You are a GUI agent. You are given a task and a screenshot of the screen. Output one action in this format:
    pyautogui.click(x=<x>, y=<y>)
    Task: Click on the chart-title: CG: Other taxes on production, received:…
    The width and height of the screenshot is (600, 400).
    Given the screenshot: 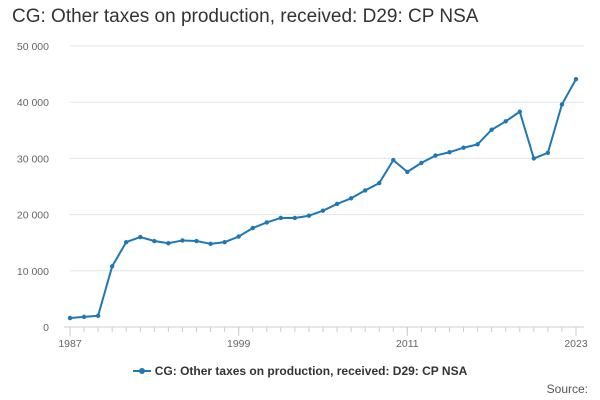 What is the action you would take?
    pyautogui.click(x=245, y=16)
    